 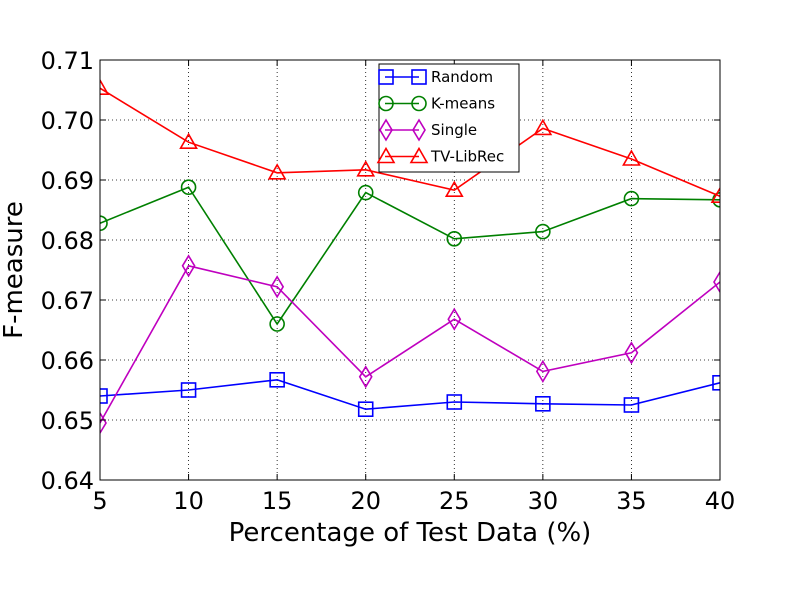 I want to click on series-line-tv-librec, so click(x=410, y=142).